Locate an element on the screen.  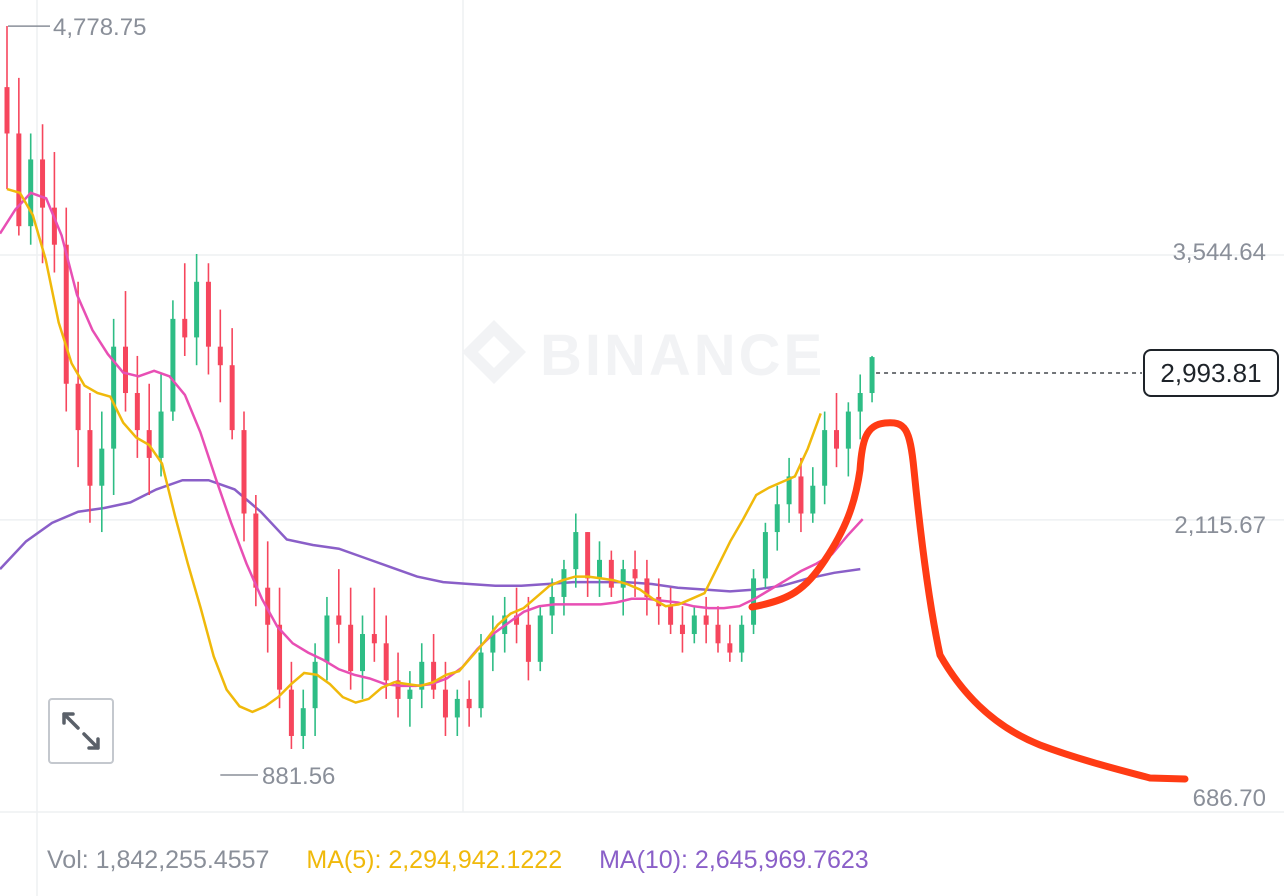
hand-drawn-annotation is located at coordinates (968, 601).